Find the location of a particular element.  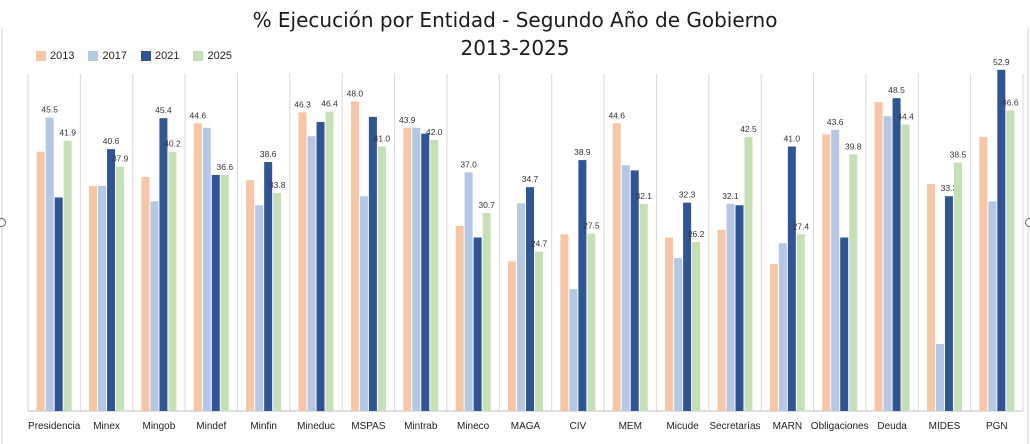

data-label: 46.4 is located at coordinates (329, 104).